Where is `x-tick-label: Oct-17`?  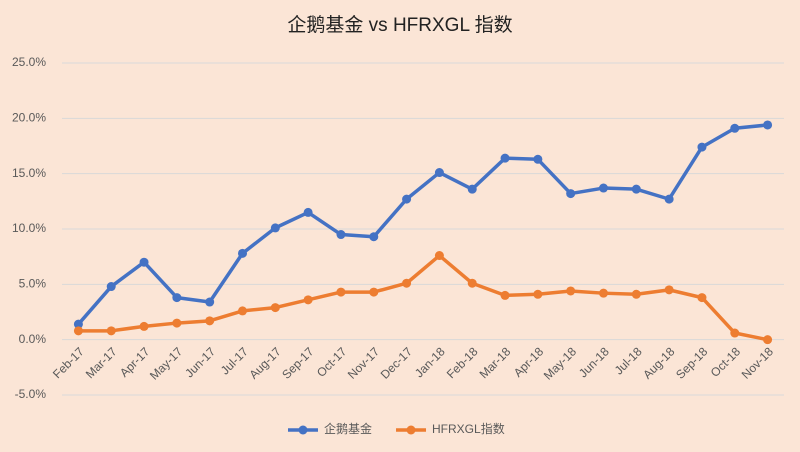 x-tick-label: Oct-17 is located at coordinates (332, 362).